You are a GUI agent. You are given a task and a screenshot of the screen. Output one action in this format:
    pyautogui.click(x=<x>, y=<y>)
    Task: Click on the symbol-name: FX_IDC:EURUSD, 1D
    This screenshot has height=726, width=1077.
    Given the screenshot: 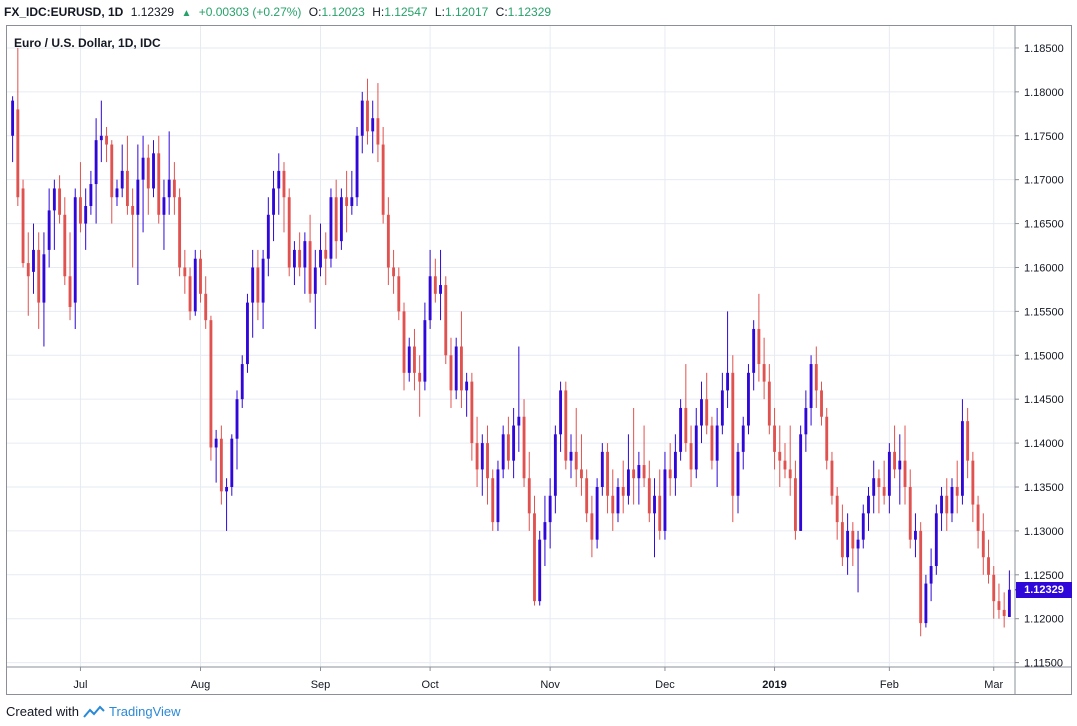 What is the action you would take?
    pyautogui.click(x=64, y=12)
    